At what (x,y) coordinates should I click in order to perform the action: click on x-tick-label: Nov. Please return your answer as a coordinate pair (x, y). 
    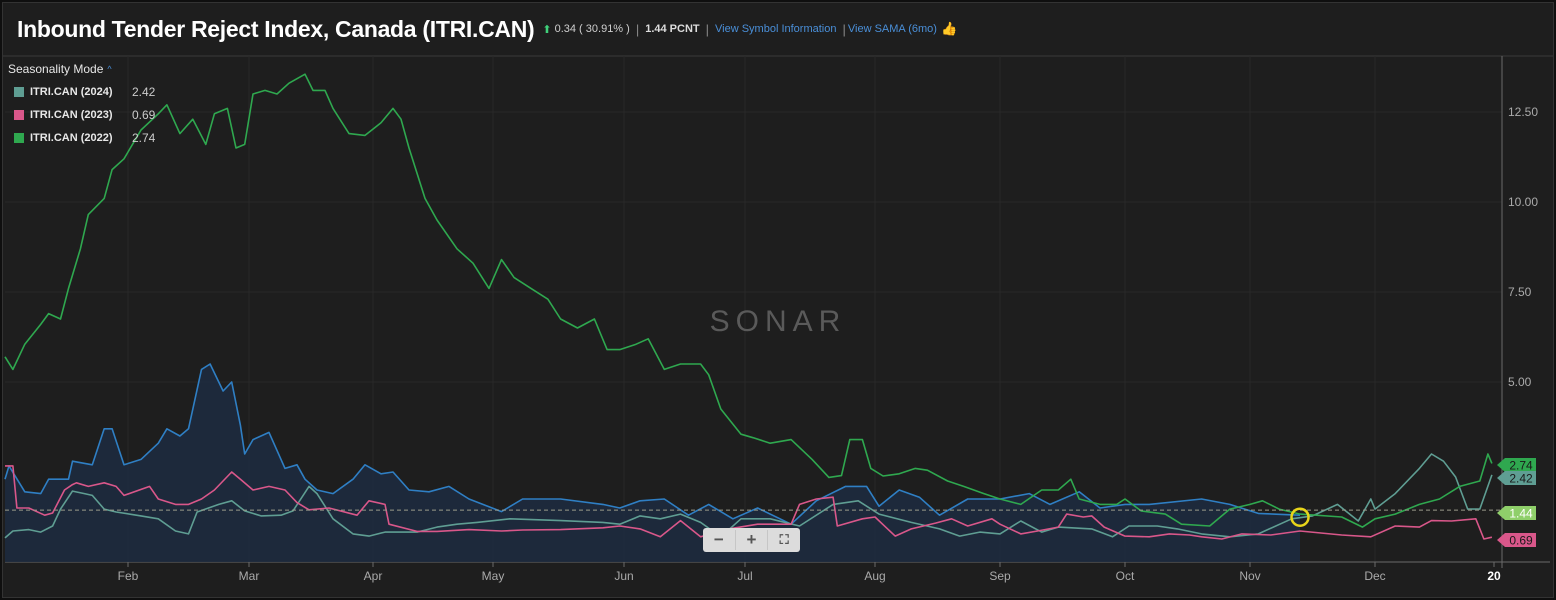
    Looking at the image, I should click on (1249, 576).